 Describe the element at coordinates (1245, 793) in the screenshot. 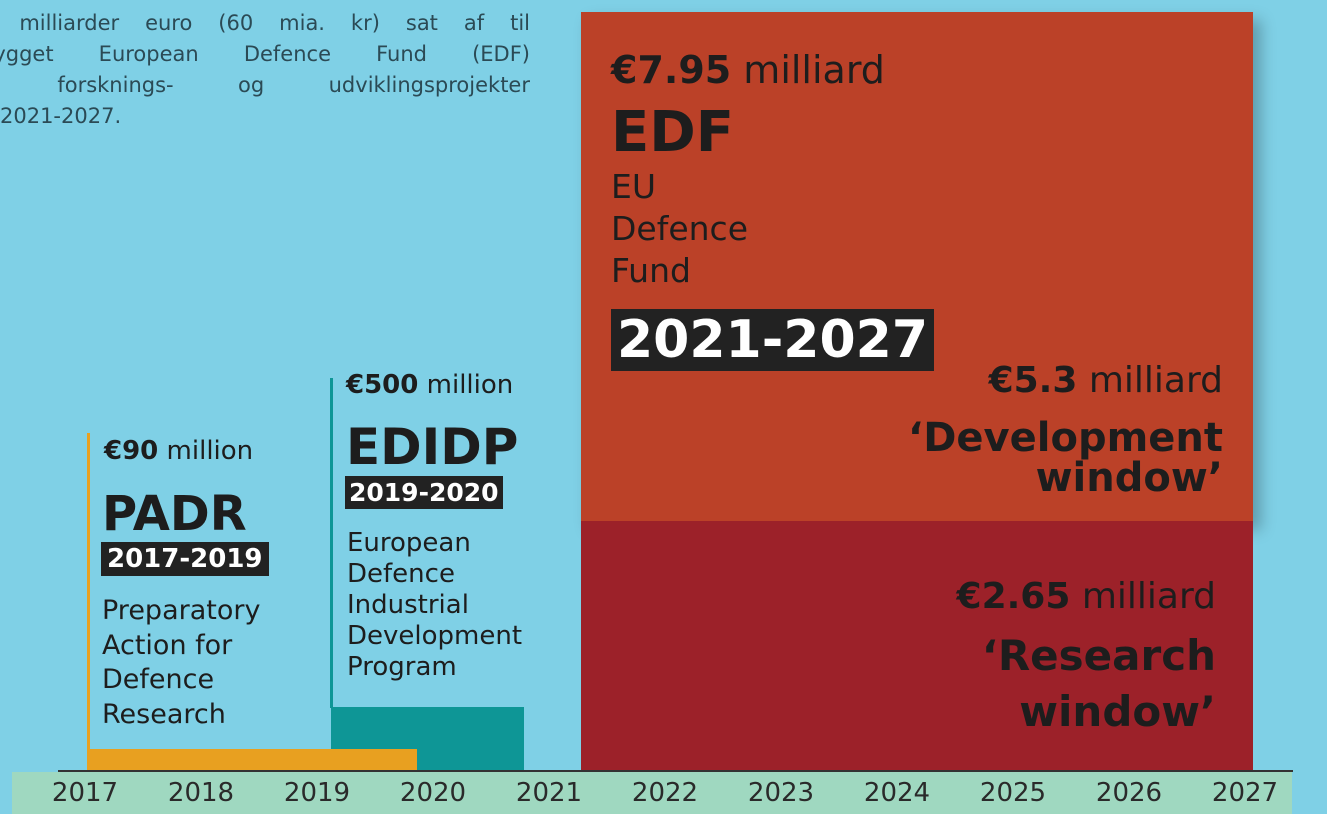

I see `year-label: 2027` at that location.